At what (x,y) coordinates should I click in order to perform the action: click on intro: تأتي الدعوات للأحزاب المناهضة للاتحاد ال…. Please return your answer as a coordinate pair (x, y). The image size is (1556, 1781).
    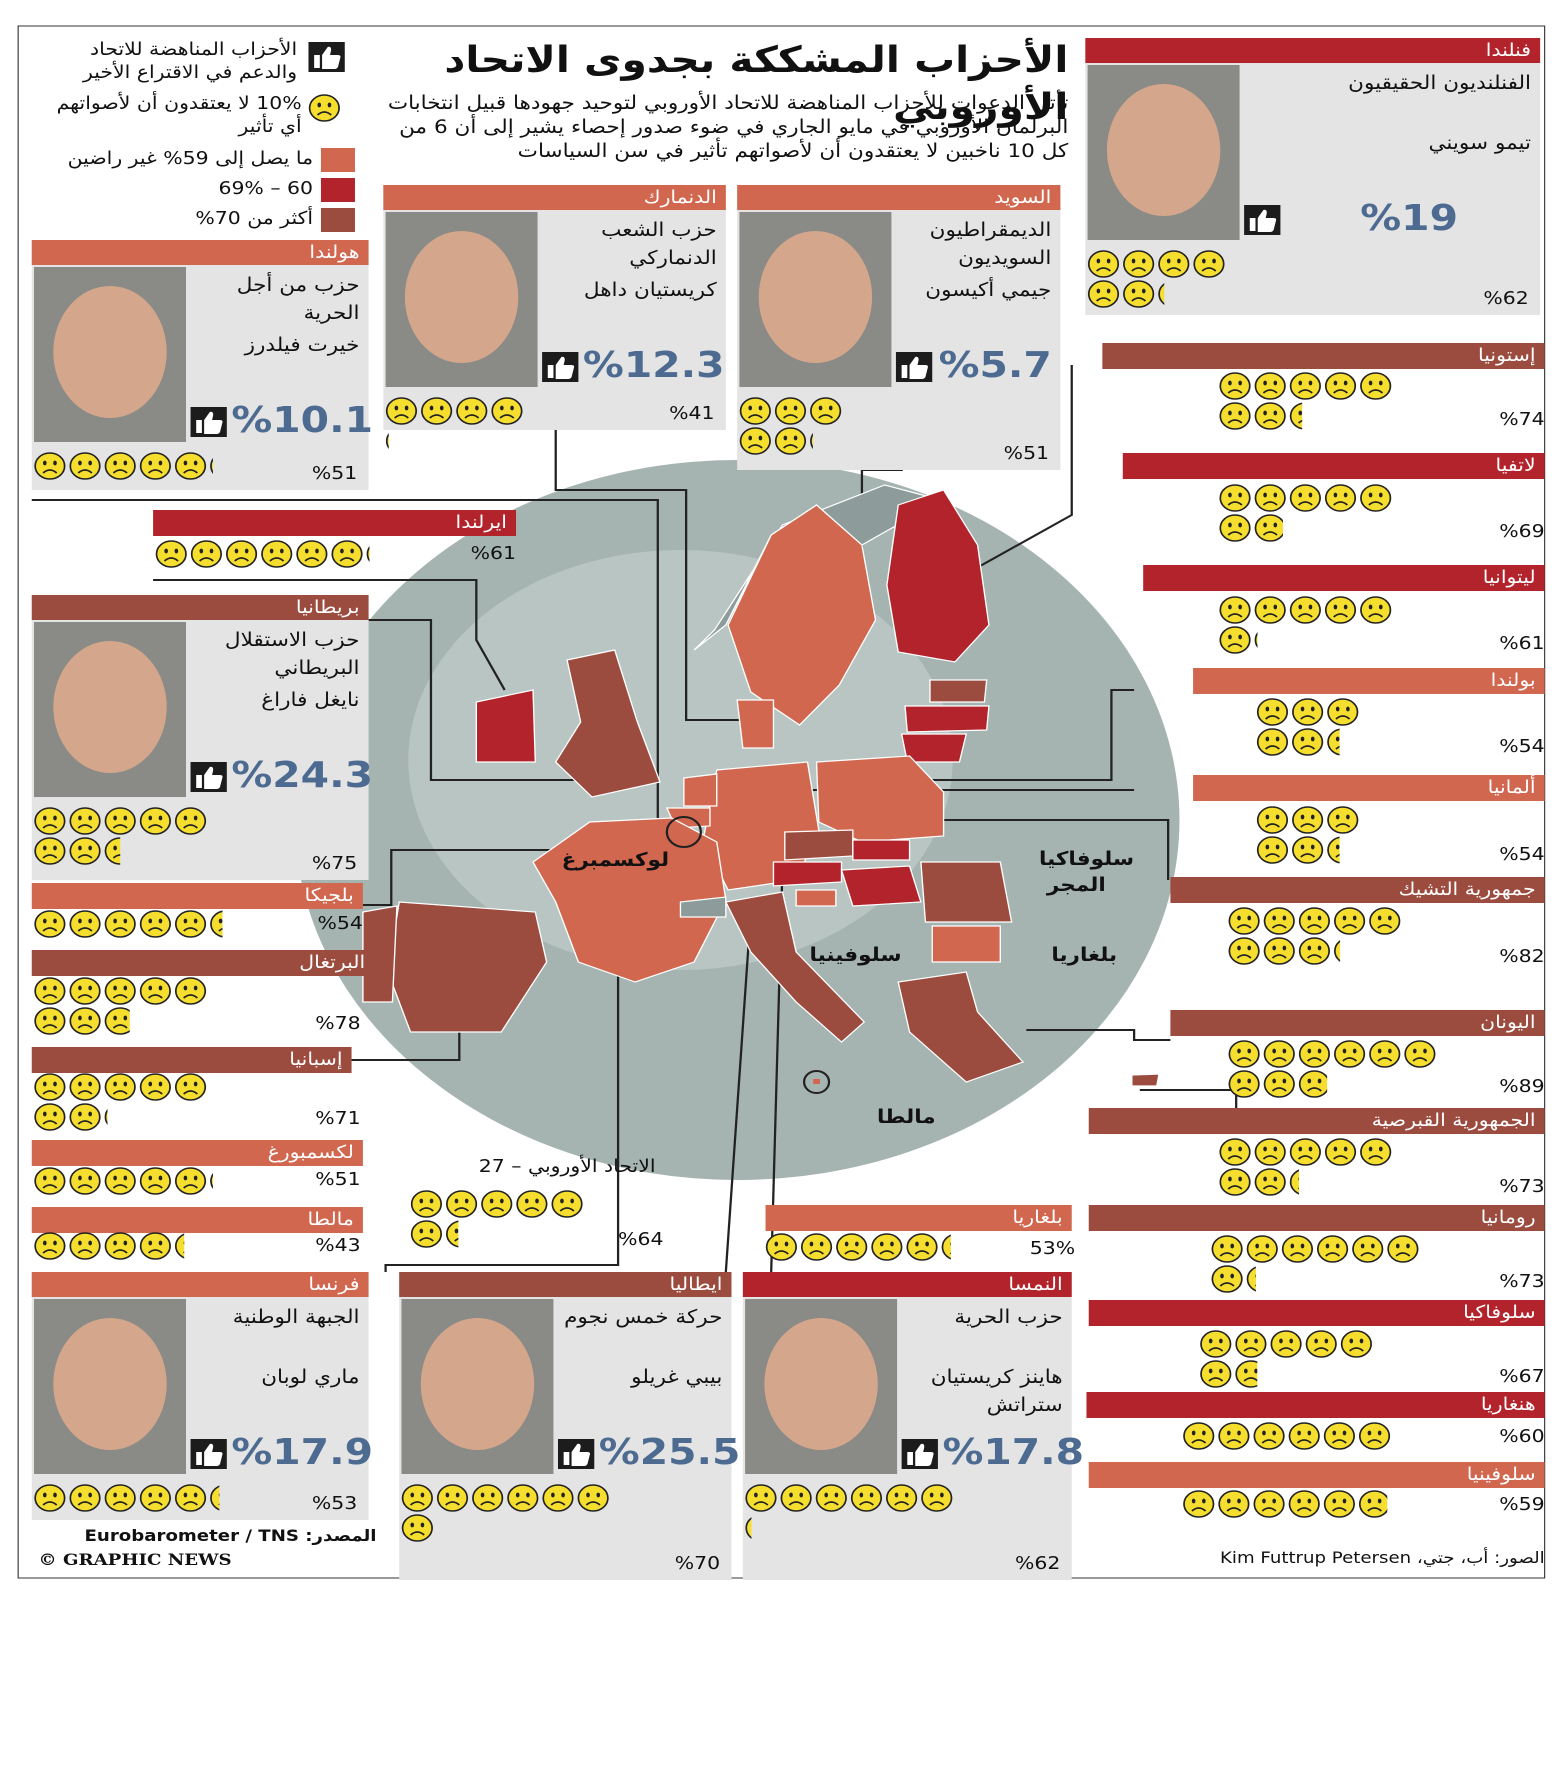
    Looking at the image, I should click on (728, 127).